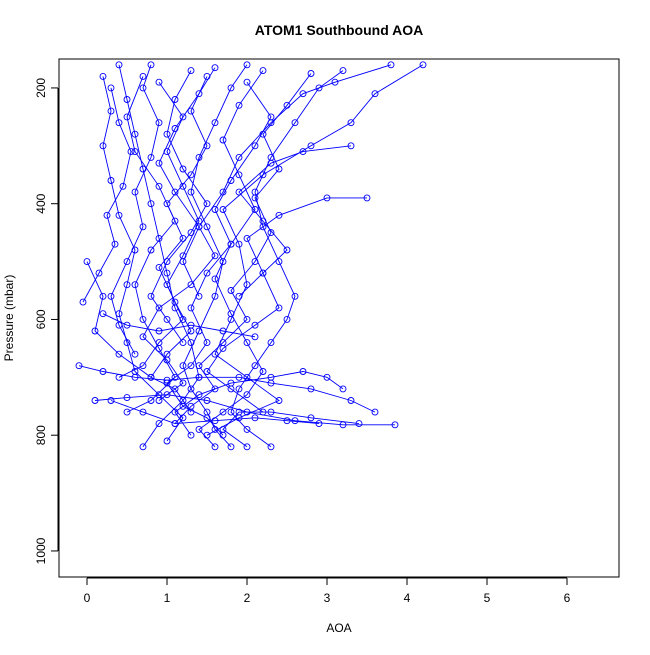 The height and width of the screenshot is (655, 650). I want to click on x-tick-label: 0, so click(87, 598).